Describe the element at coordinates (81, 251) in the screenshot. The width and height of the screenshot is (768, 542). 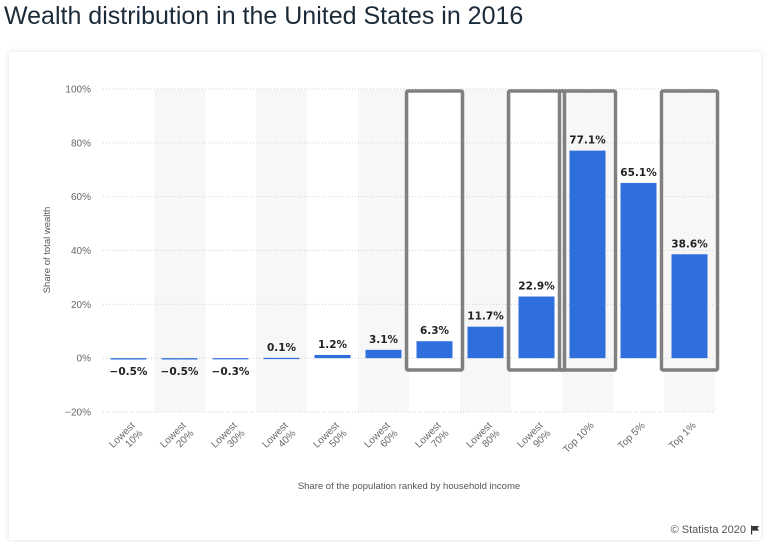
I see `y-tick-label: 40%` at that location.